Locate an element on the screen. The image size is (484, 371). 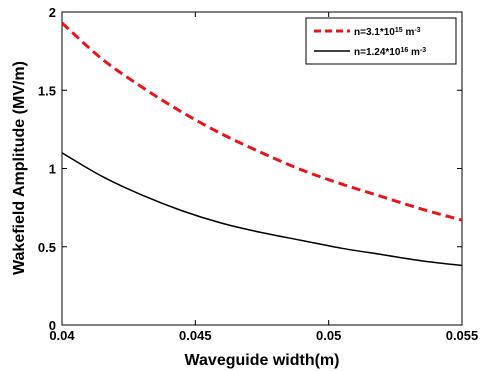
legend-label-1: n=3.1*1015 m-3 is located at coordinates (387, 33).